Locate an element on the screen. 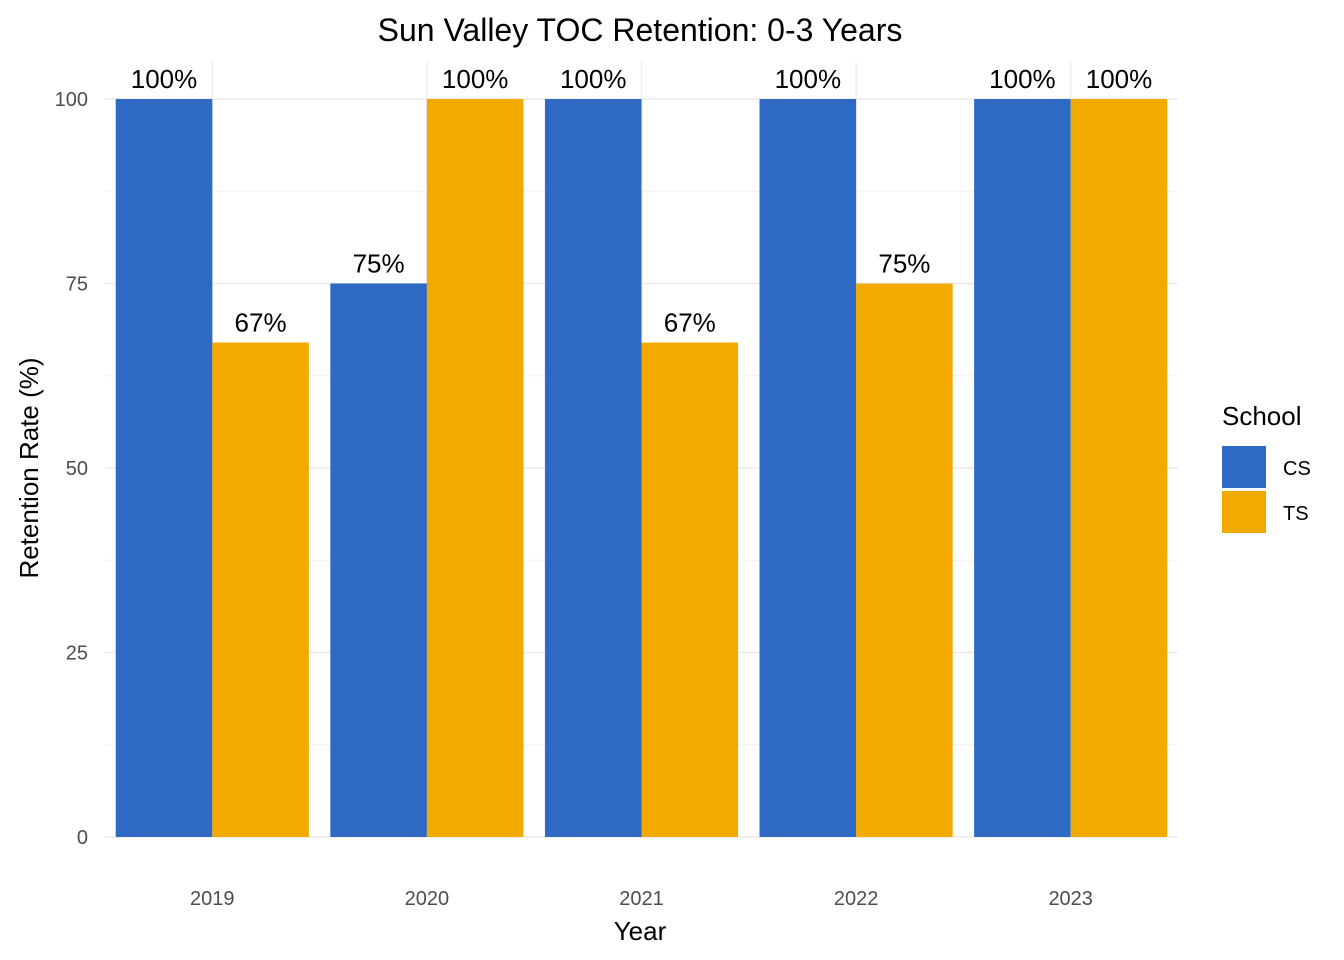 Image resolution: width=1344 pixels, height=960 pixels. x-tick-label: 2021 is located at coordinates (641, 899).